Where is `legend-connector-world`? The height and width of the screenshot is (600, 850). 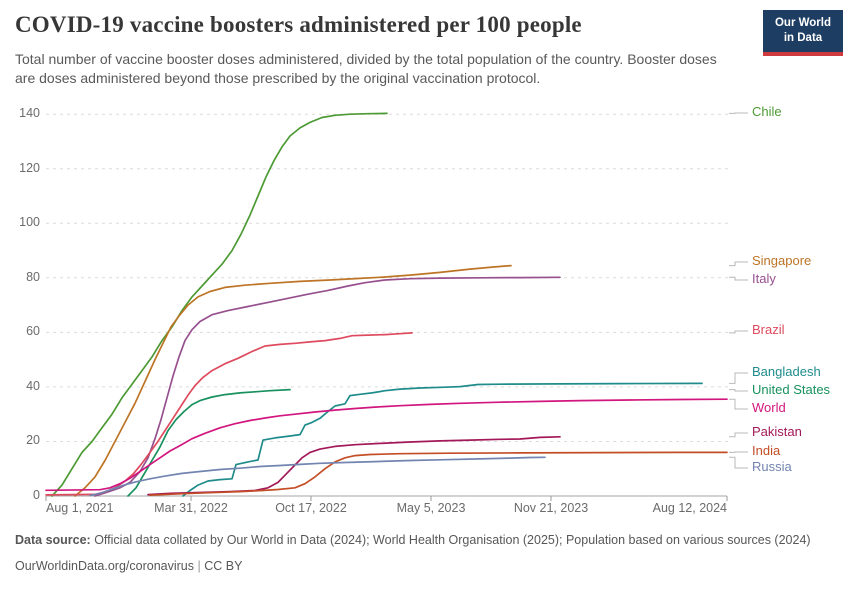 legend-connector-world is located at coordinates (738, 404).